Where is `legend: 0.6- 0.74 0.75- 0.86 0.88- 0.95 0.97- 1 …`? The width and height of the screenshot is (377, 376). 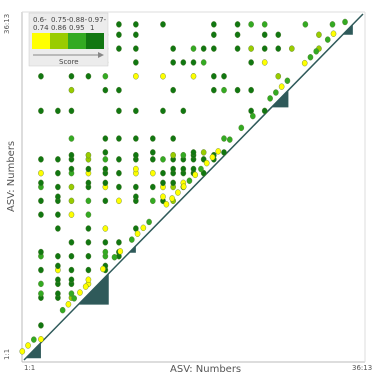 legend: 0.6- 0.74 0.75- 0.86 0.88- 0.95 0.97- 1 … is located at coordinates (68, 39).